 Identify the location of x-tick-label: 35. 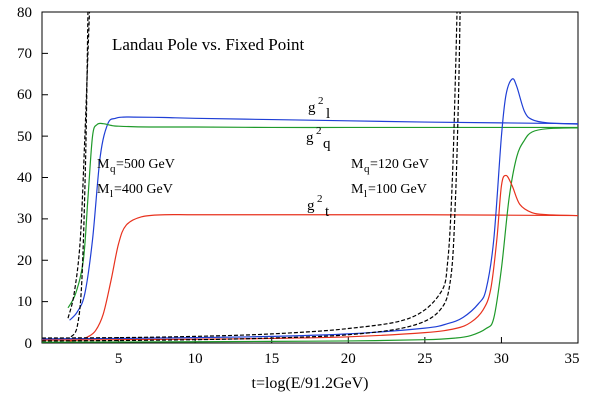
(572, 359).